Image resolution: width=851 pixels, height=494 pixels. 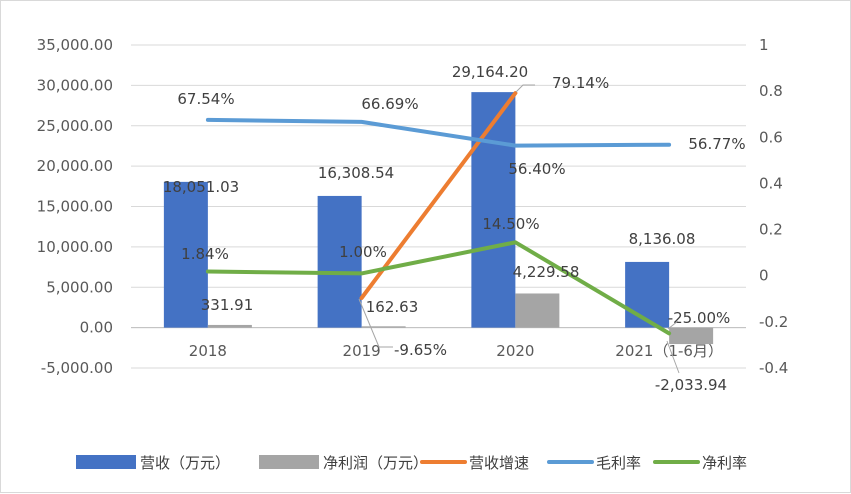 What do you see at coordinates (724, 463) in the screenshot?
I see `legend-label: 净利率` at bounding box center [724, 463].